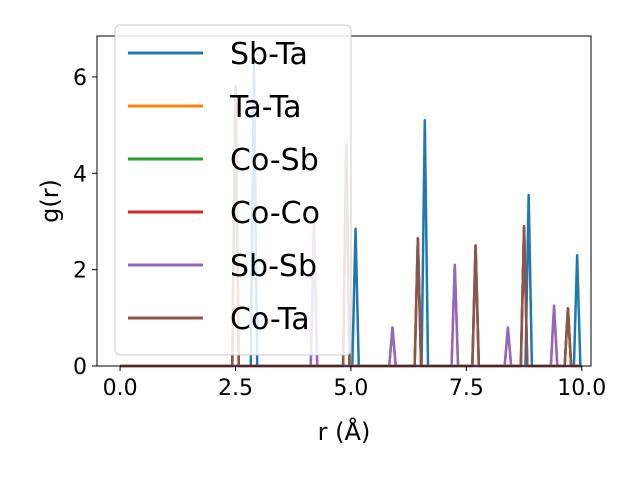 The height and width of the screenshot is (480, 640). What do you see at coordinates (270, 319) in the screenshot?
I see `legend-label: Co-Ta` at bounding box center [270, 319].